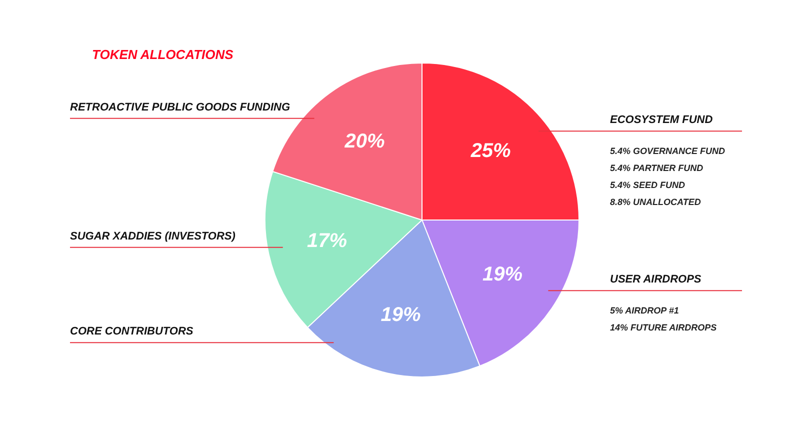 The width and height of the screenshot is (802, 424). I want to click on slice-label: CORE CONTRIBUTORS, so click(132, 332).